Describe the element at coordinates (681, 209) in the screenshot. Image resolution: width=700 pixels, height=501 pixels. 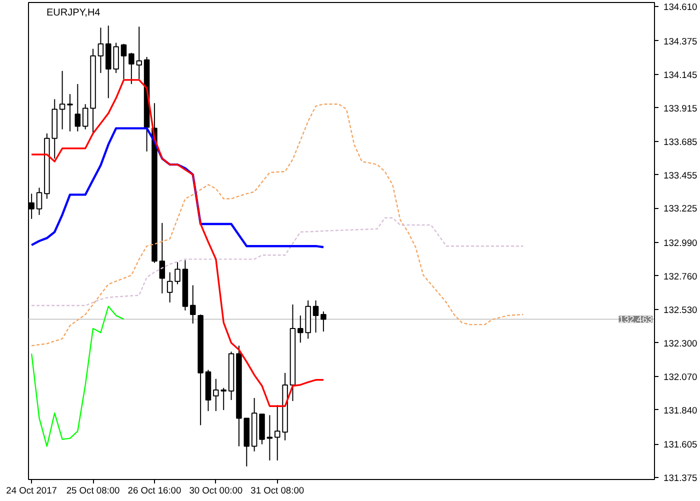
I see `y-tick-label: 133.225` at that location.